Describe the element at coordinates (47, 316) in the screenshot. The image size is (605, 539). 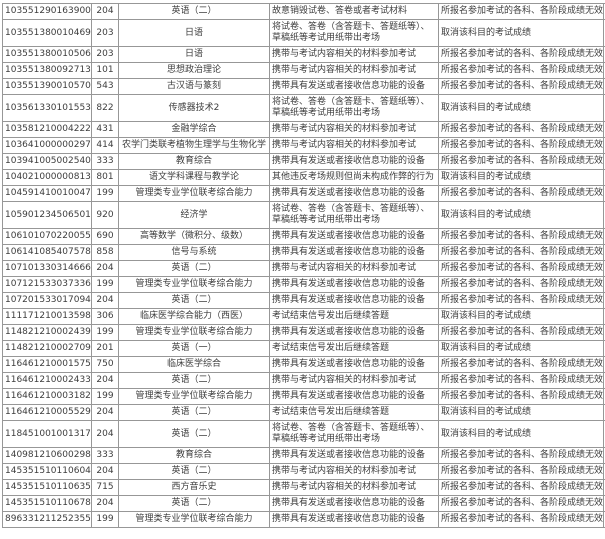
I see `candidate-id-cell: 111171210013598` at that location.